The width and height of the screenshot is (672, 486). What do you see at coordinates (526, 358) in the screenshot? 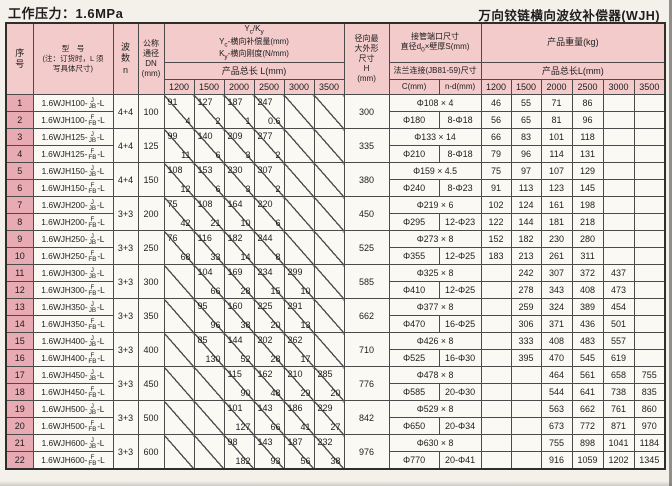
I see `weight-cell: 395` at bounding box center [526, 358].